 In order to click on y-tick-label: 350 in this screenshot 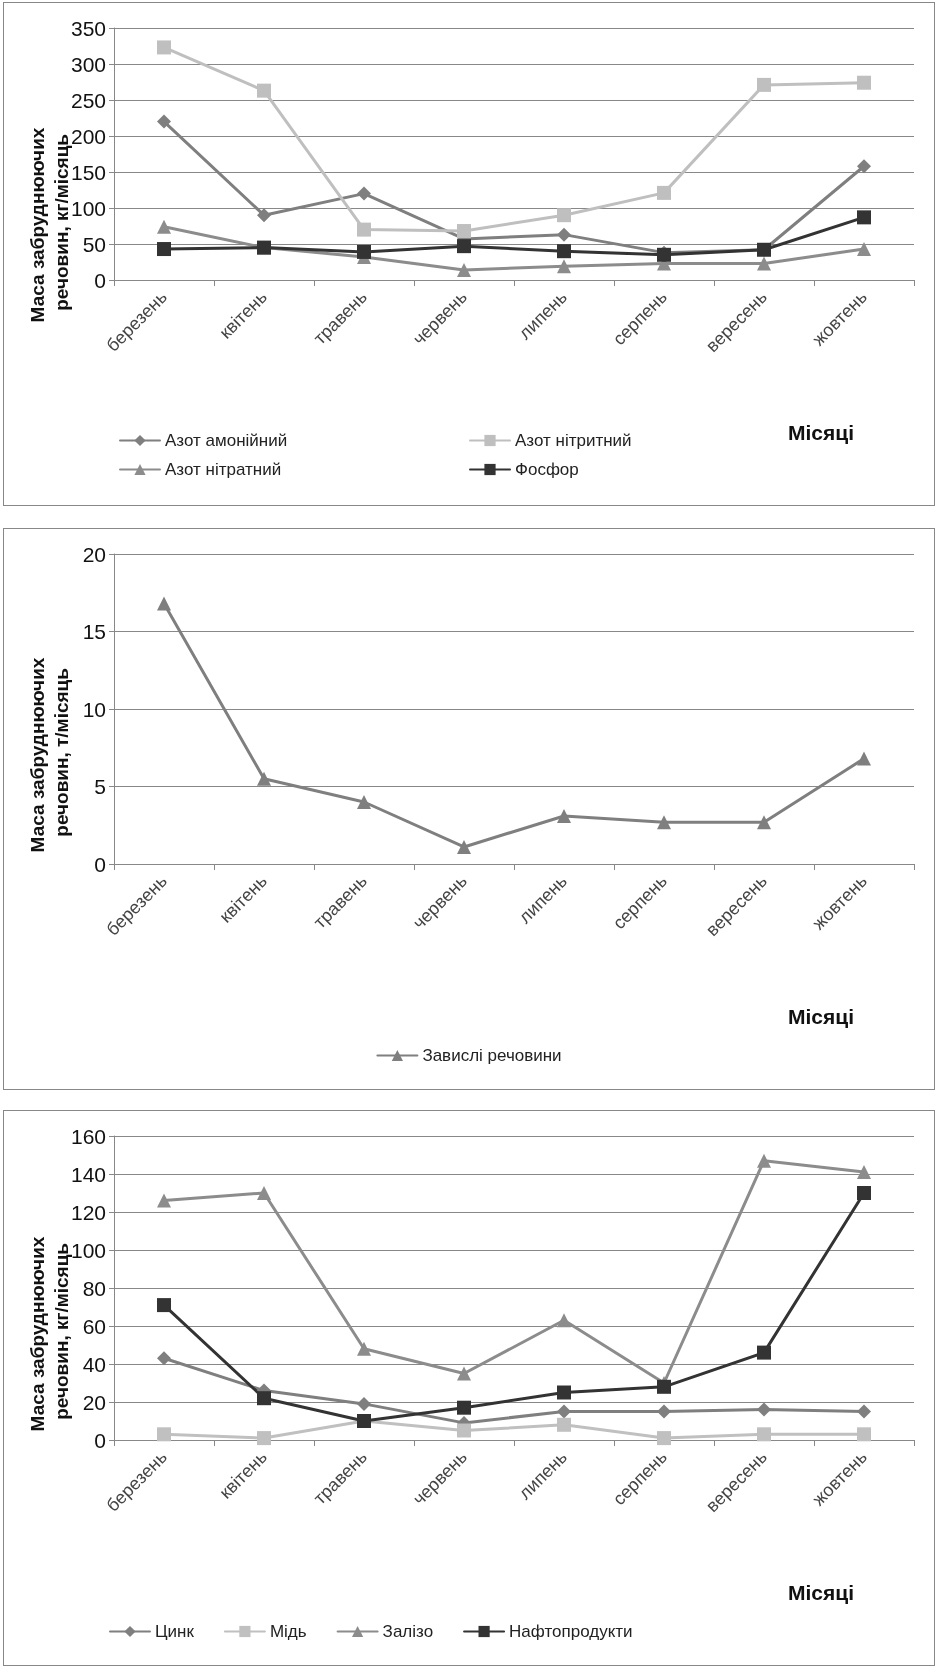, I will do `click(88, 28)`.